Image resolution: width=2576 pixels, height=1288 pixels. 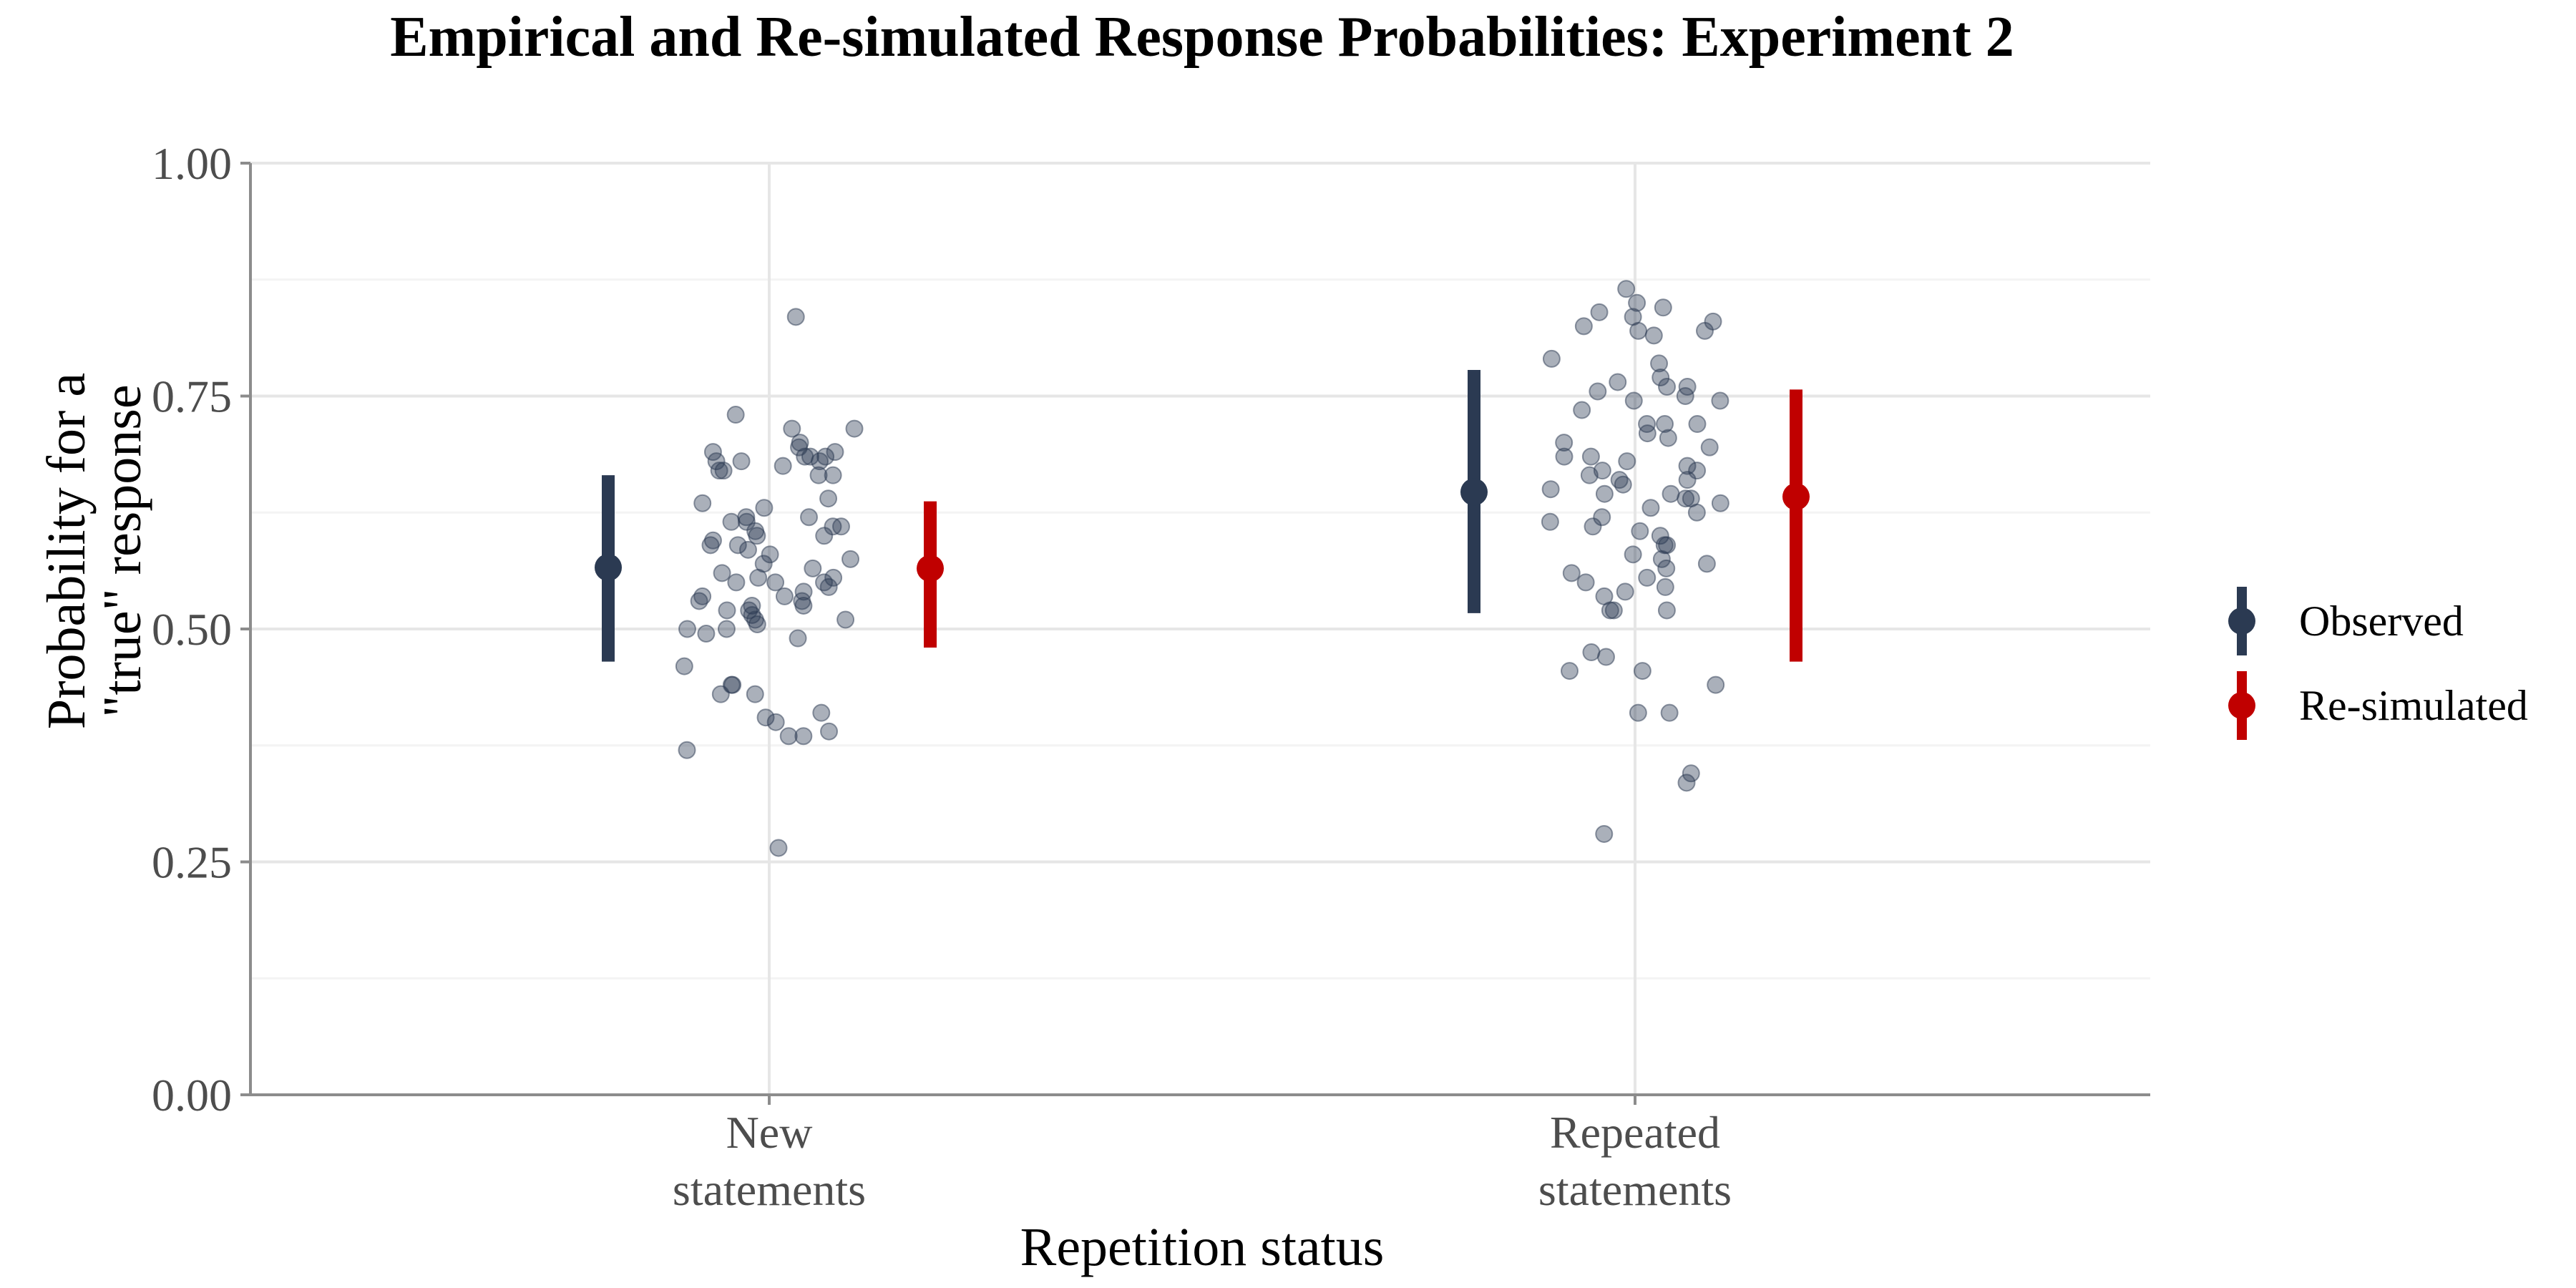 What do you see at coordinates (192, 1095) in the screenshot?
I see `y-tick-label: 0.00` at bounding box center [192, 1095].